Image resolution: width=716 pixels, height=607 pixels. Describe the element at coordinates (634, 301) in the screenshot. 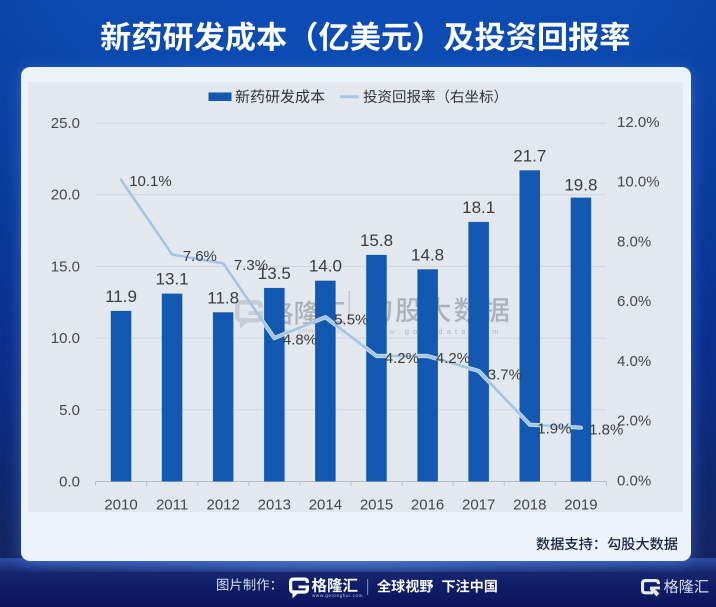

I see `svg-text: 6.0%` at that location.